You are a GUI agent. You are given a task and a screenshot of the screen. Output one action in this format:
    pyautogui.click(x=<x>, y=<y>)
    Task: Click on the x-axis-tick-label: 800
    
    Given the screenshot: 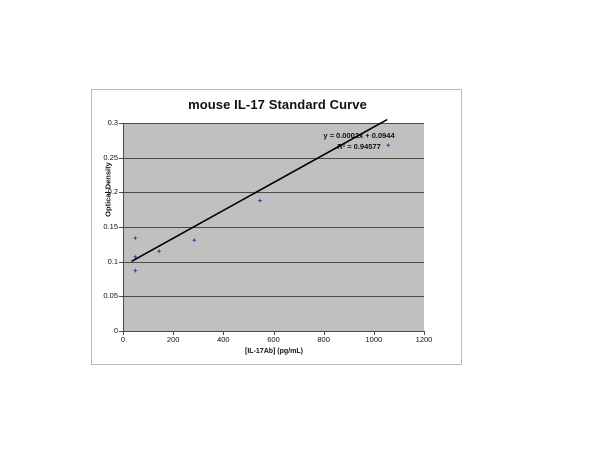 What is the action you would take?
    pyautogui.click(x=323, y=339)
    